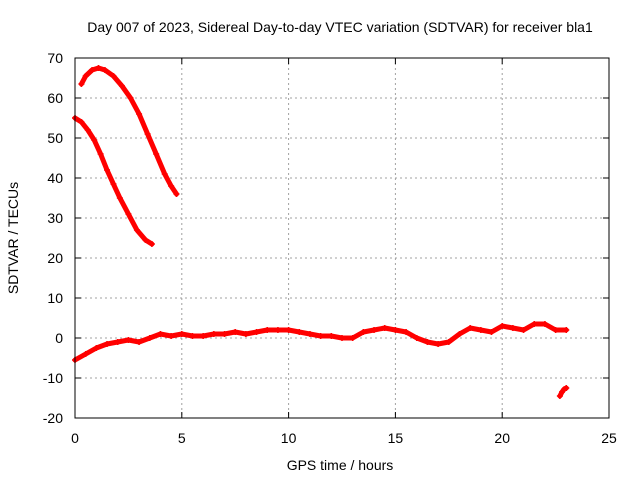 Image resolution: width=640 pixels, height=480 pixels. Describe the element at coordinates (609, 438) in the screenshot. I see `x-tick-label: 25` at that location.